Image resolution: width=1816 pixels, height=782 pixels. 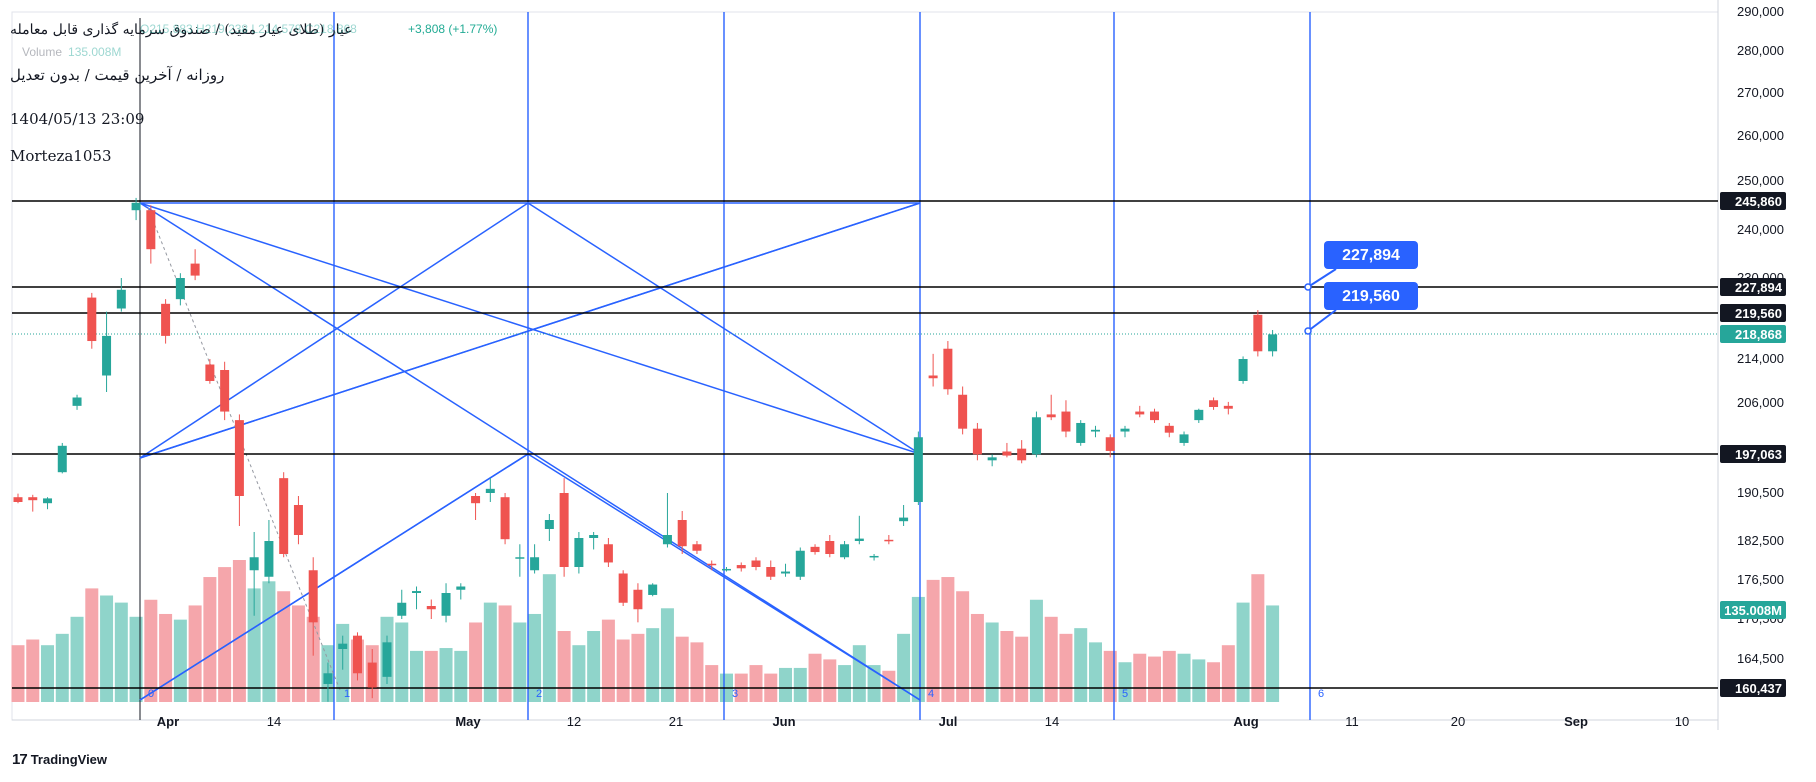 I want to click on x-axis-tick-label: 14, so click(x=1052, y=721).